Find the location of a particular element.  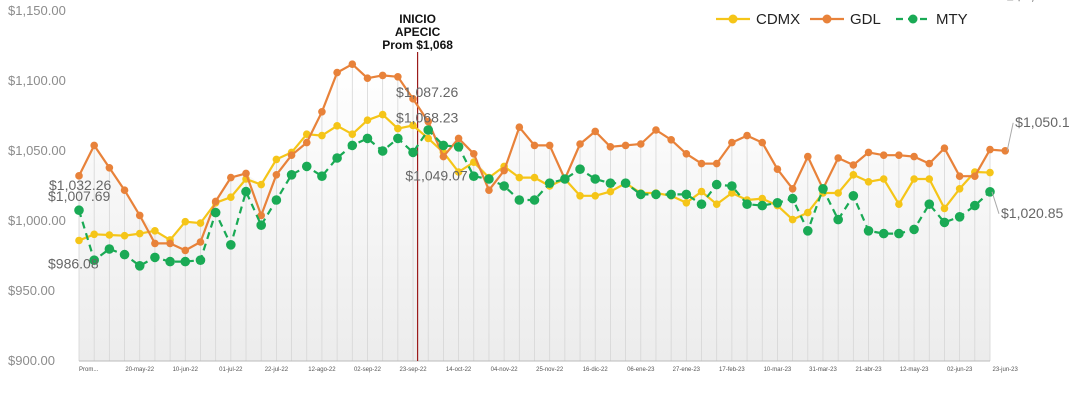

x-tick-label: 31-mar-23 is located at coordinates (823, 370).